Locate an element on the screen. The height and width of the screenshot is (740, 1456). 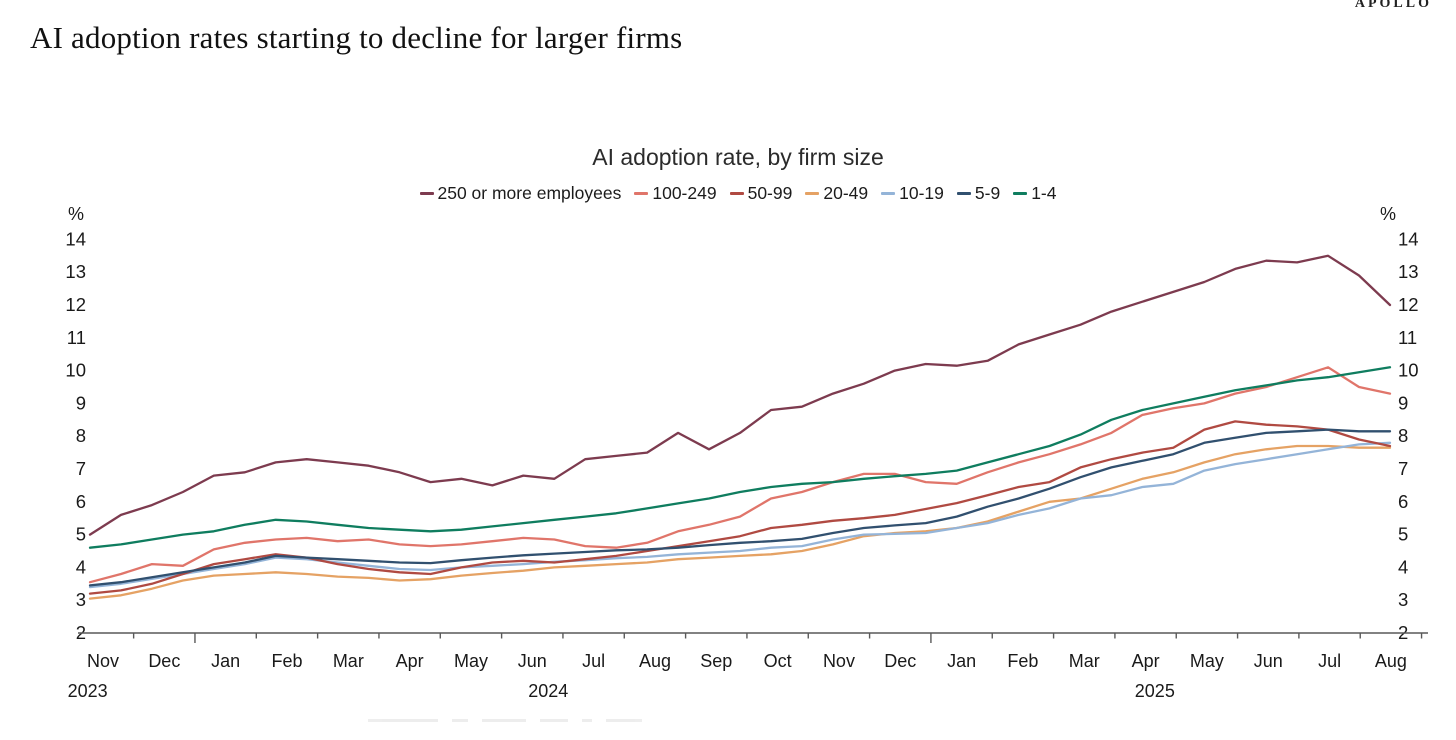
y-tick-label-right: 13 is located at coordinates (1408, 271).